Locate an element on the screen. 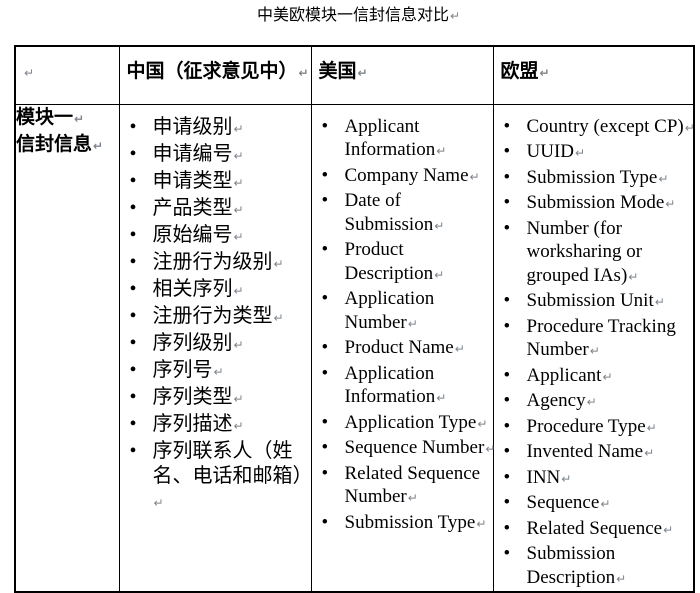  list-item-text: Application Number is located at coordinates (389, 310).